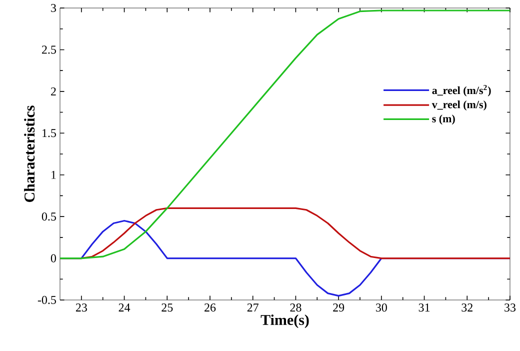 The height and width of the screenshot is (351, 520). I want to click on x-tick-label: 27, so click(253, 308).